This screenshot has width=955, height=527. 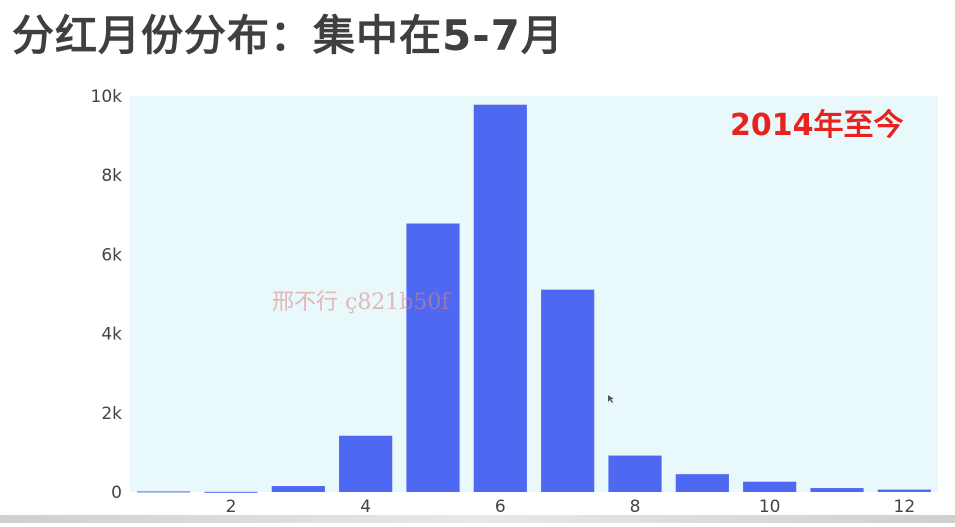 What do you see at coordinates (635, 507) in the screenshot?
I see `x-tick-label: 8` at bounding box center [635, 507].